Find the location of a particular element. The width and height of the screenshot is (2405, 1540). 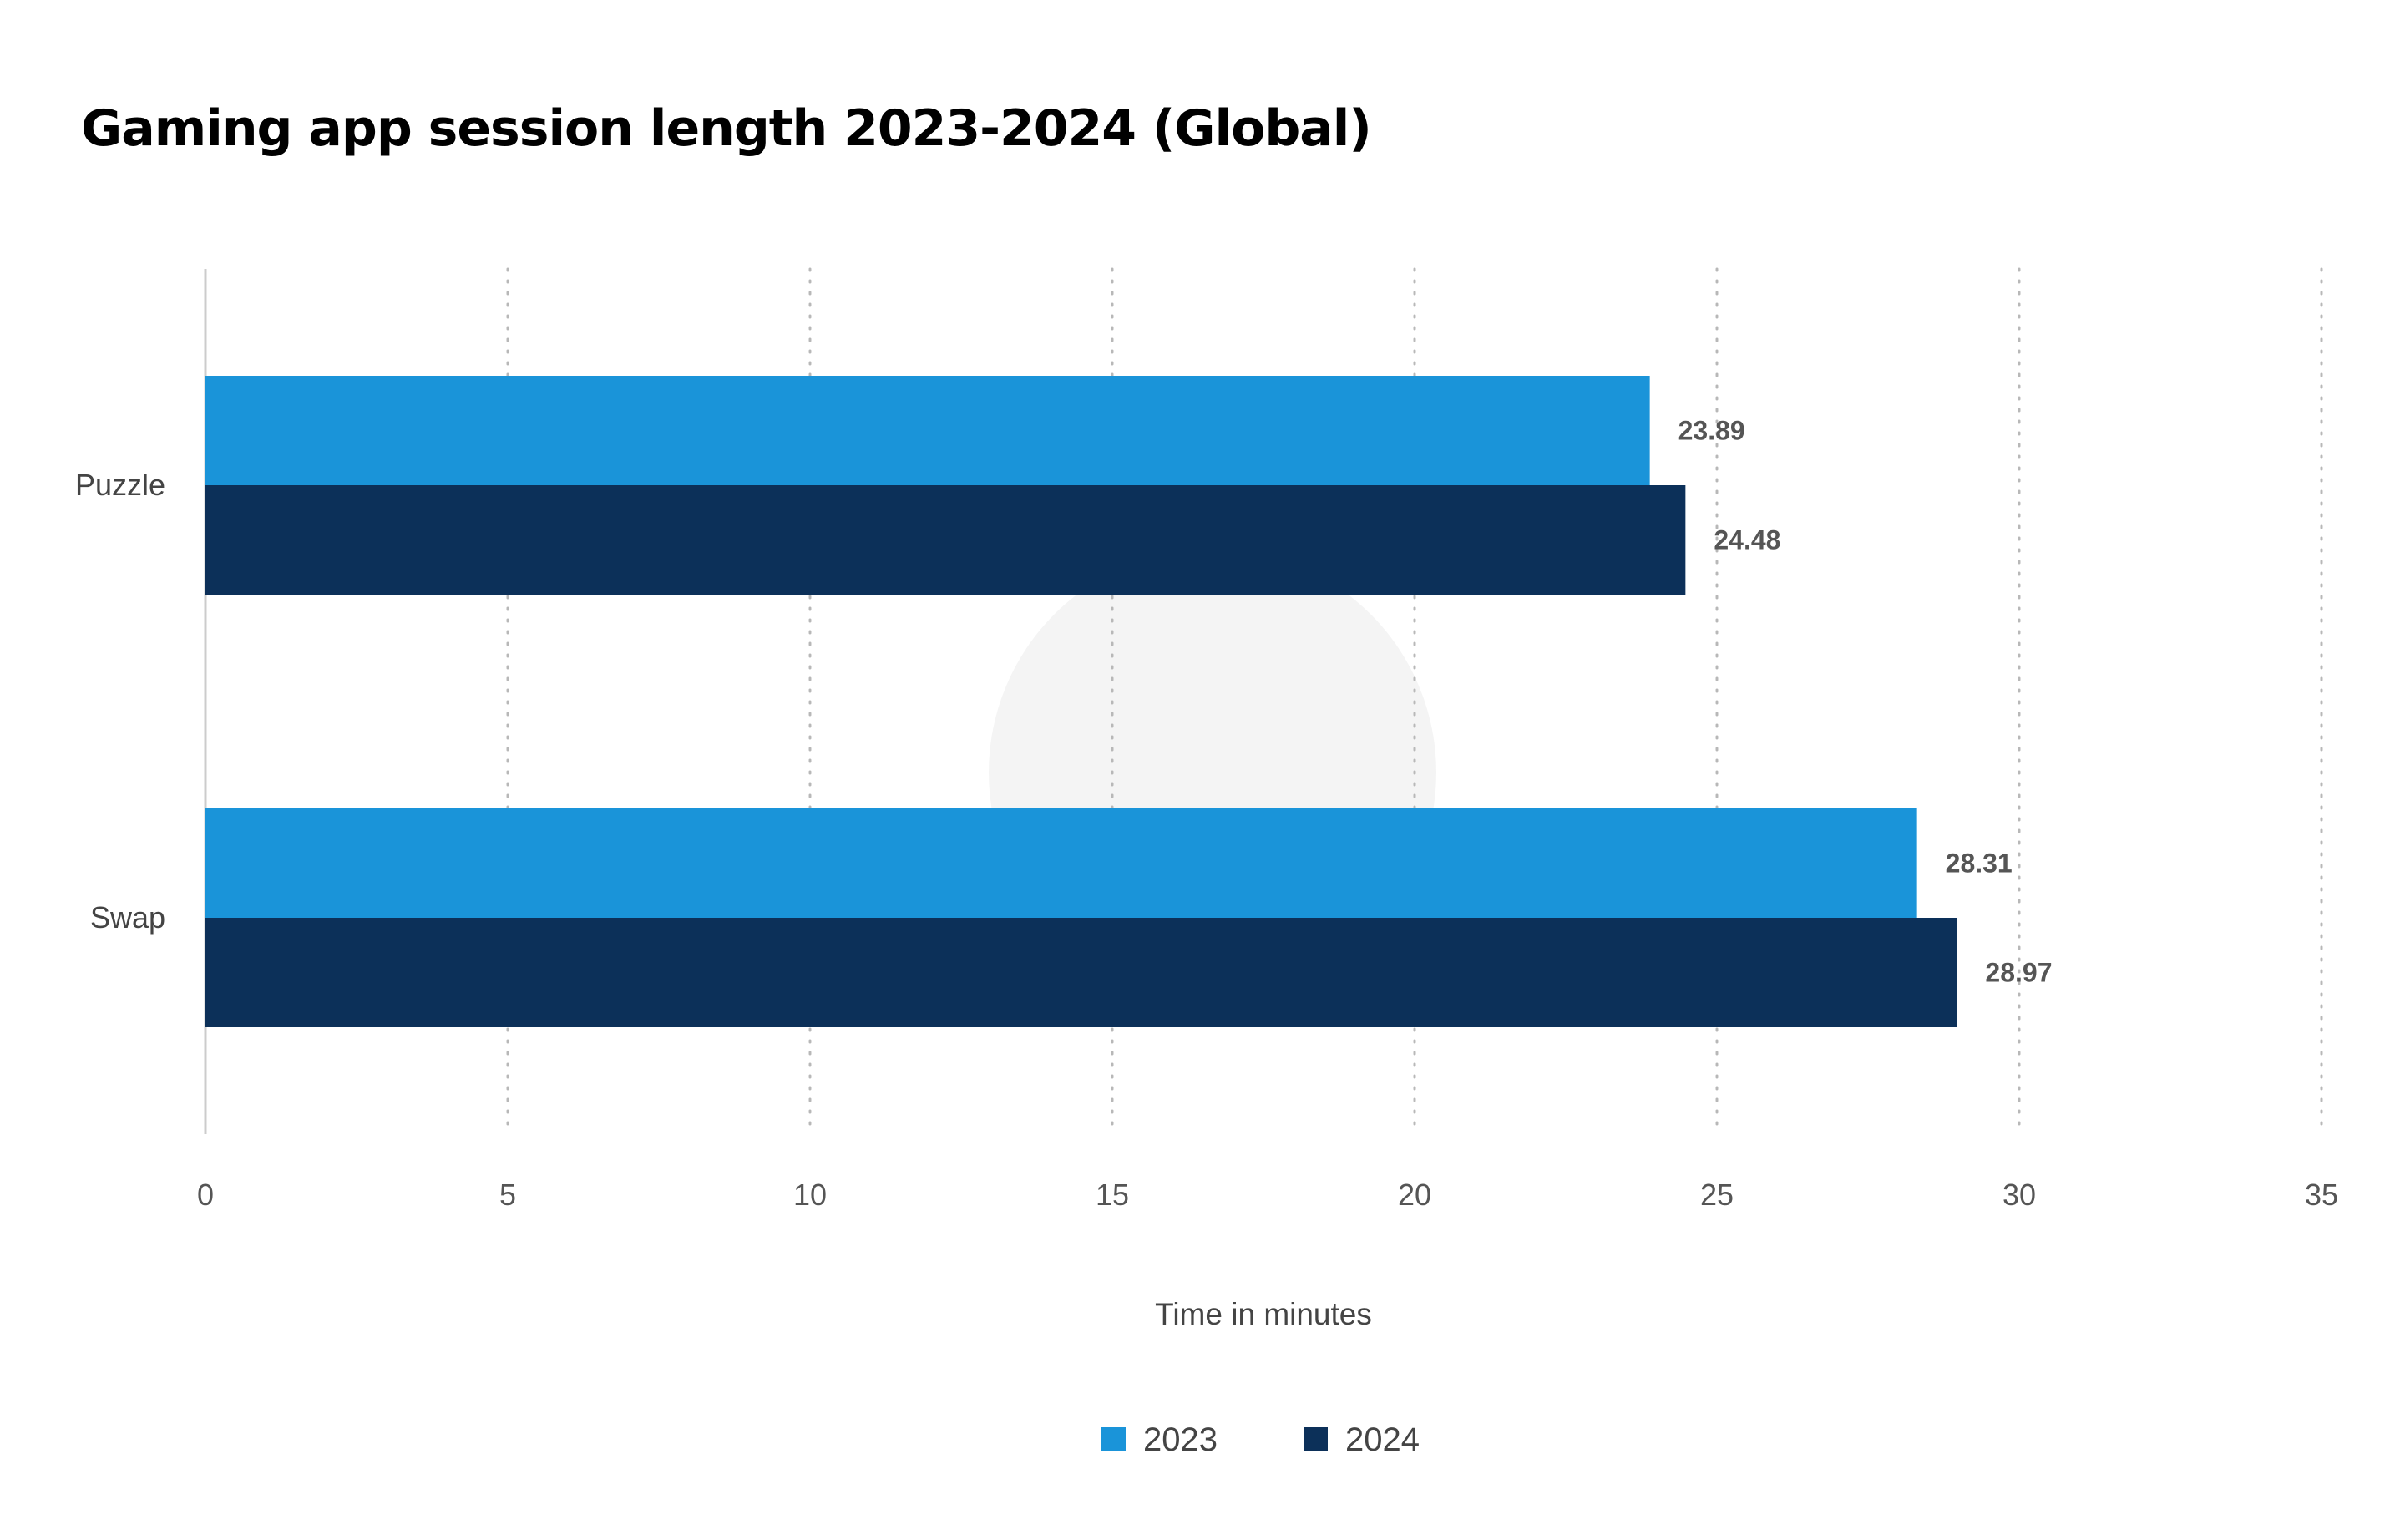

x-tick-label: 5 is located at coordinates (507, 1195).